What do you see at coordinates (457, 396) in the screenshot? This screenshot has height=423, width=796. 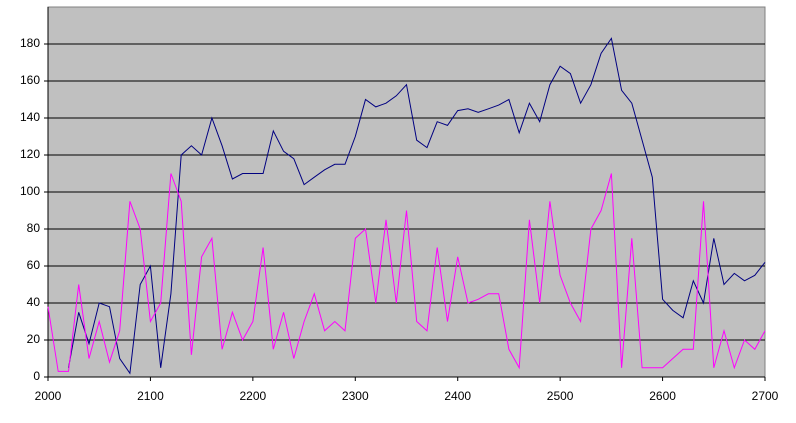 I see `x-tick-label: 2400` at bounding box center [457, 396].